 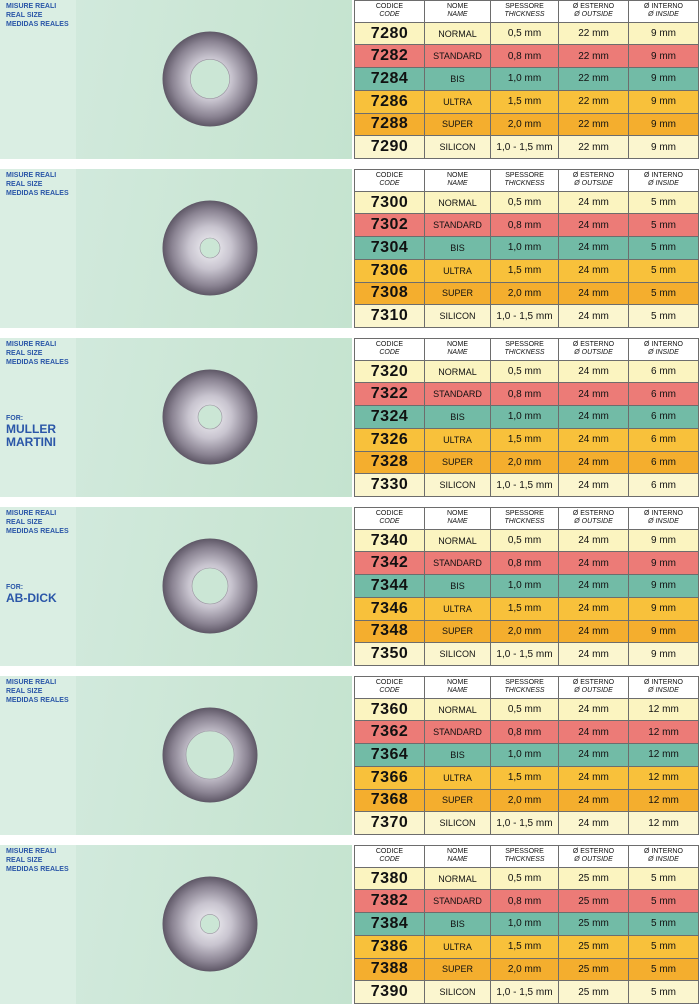 I want to click on product-code: 7346, so click(x=389, y=608).